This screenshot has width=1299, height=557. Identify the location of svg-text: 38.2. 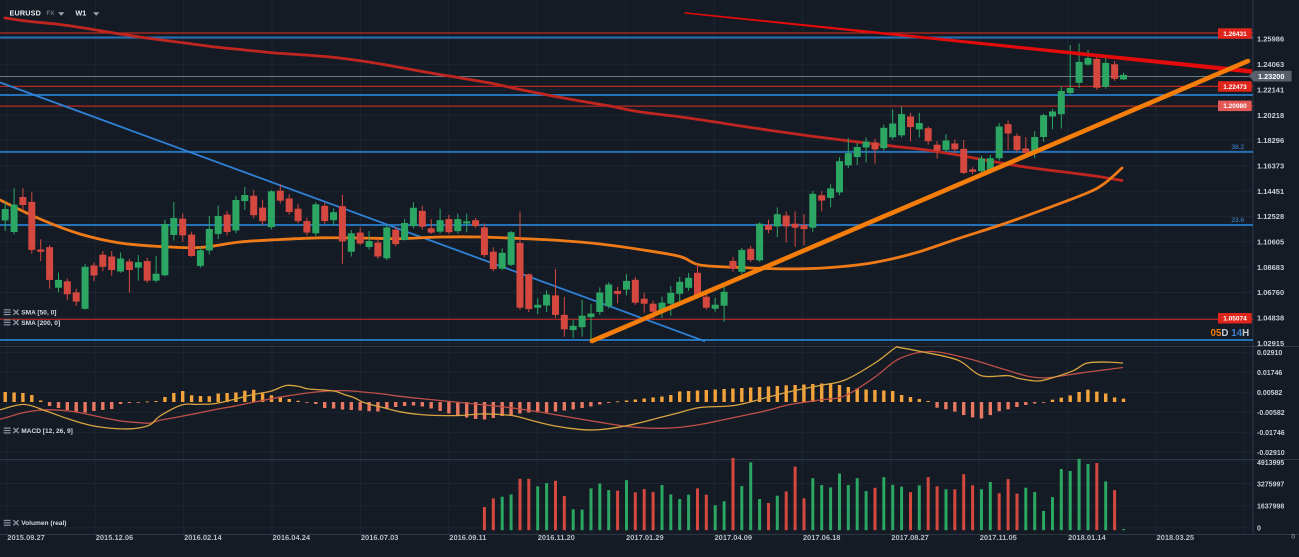
(1237, 147).